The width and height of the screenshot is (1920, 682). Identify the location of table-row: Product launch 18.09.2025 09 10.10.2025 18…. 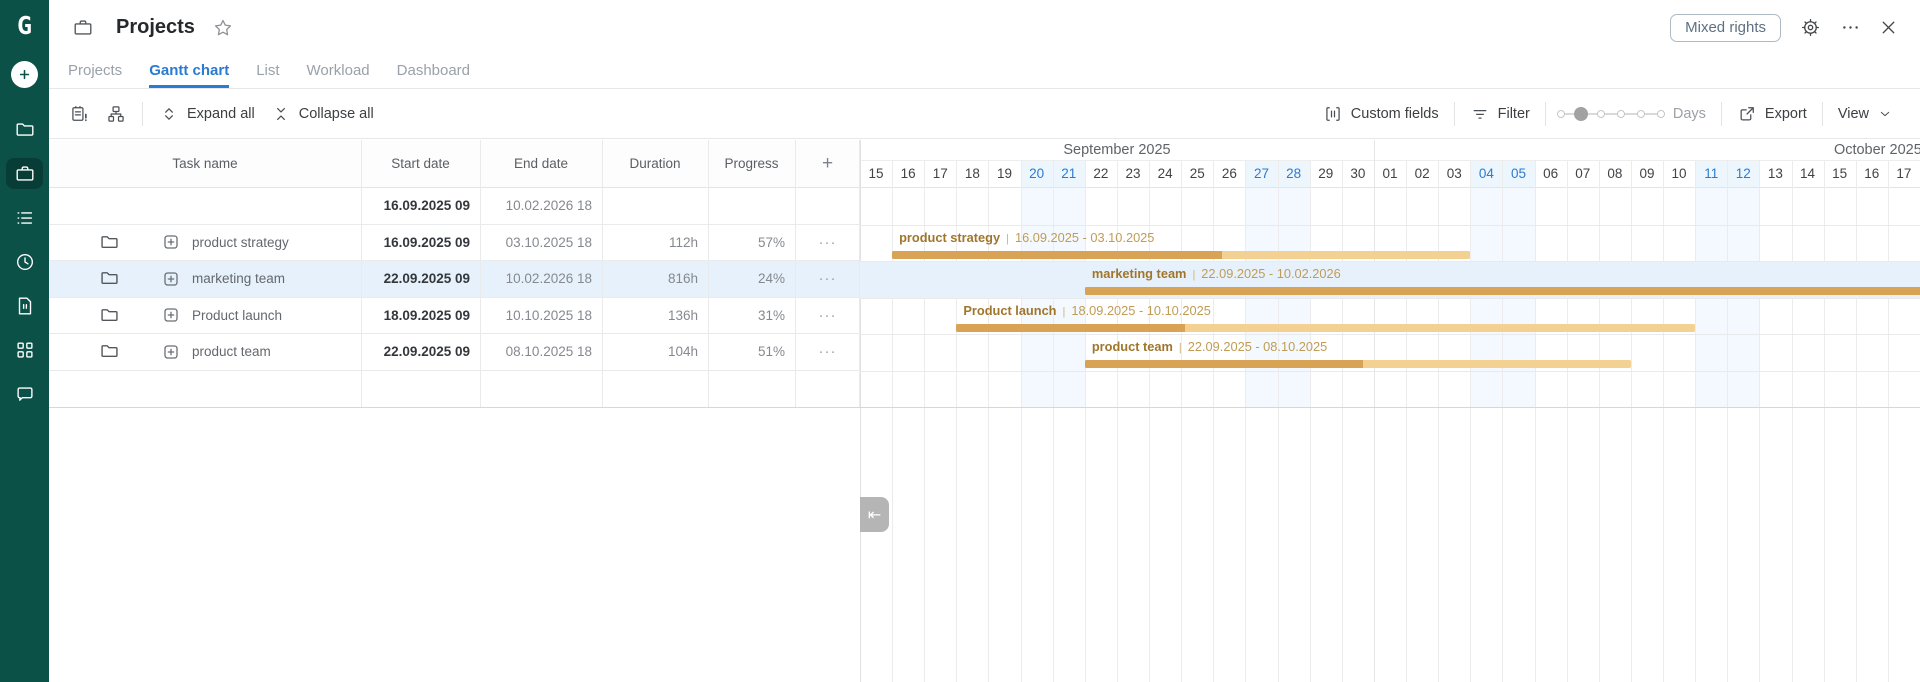
(454, 316).